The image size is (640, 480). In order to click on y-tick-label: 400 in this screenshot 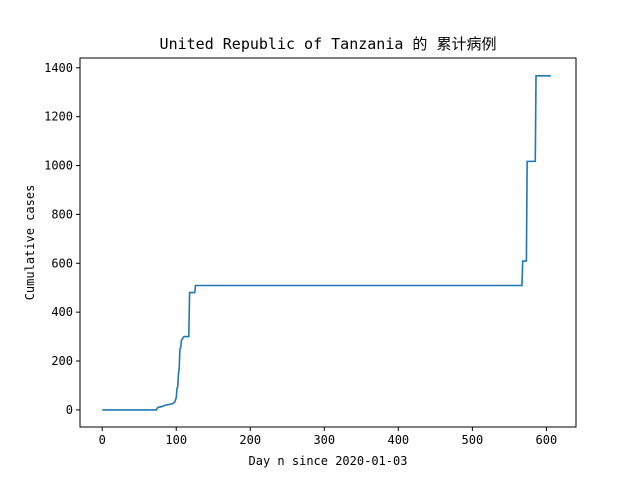, I will do `click(62, 312)`.